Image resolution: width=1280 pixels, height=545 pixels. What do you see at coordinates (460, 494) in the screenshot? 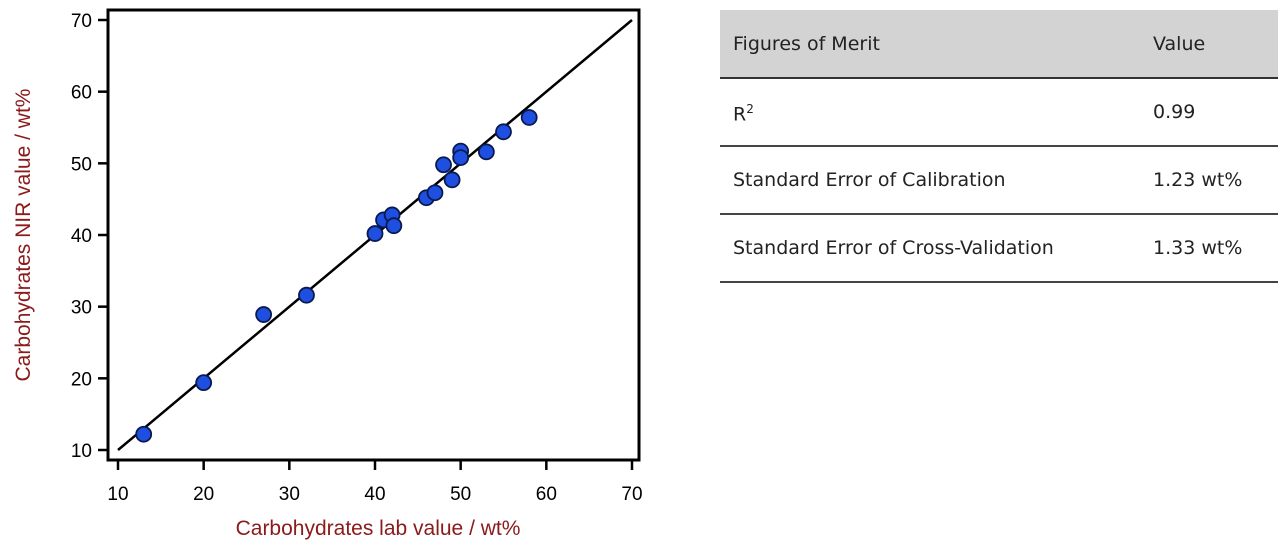
I see `x-tick-label: 50` at bounding box center [460, 494].